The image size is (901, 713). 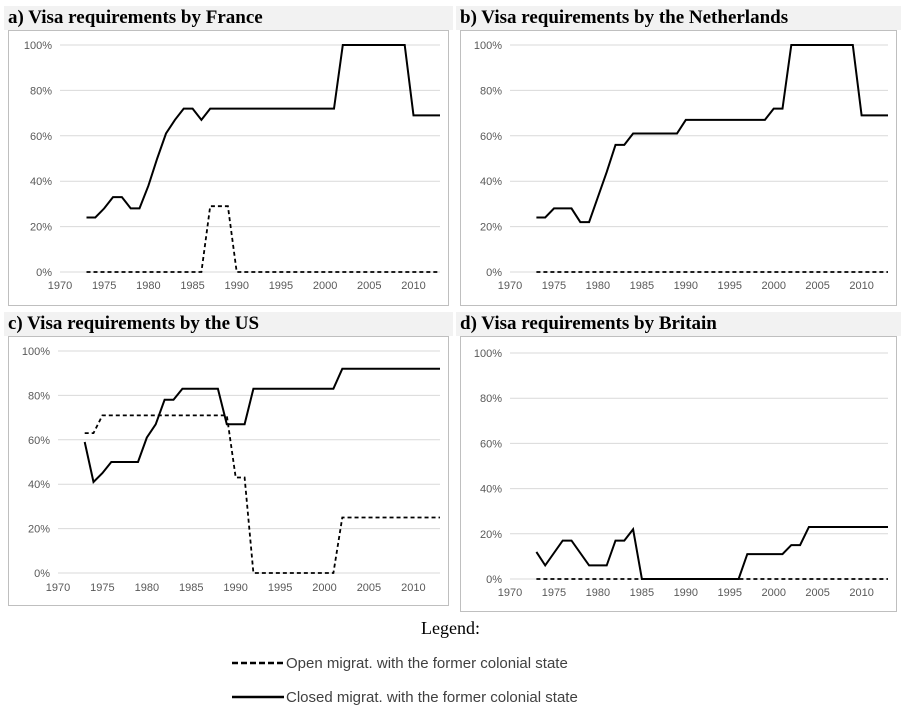 What do you see at coordinates (258, 697) in the screenshot?
I see `legend-swatch-solid` at bounding box center [258, 697].